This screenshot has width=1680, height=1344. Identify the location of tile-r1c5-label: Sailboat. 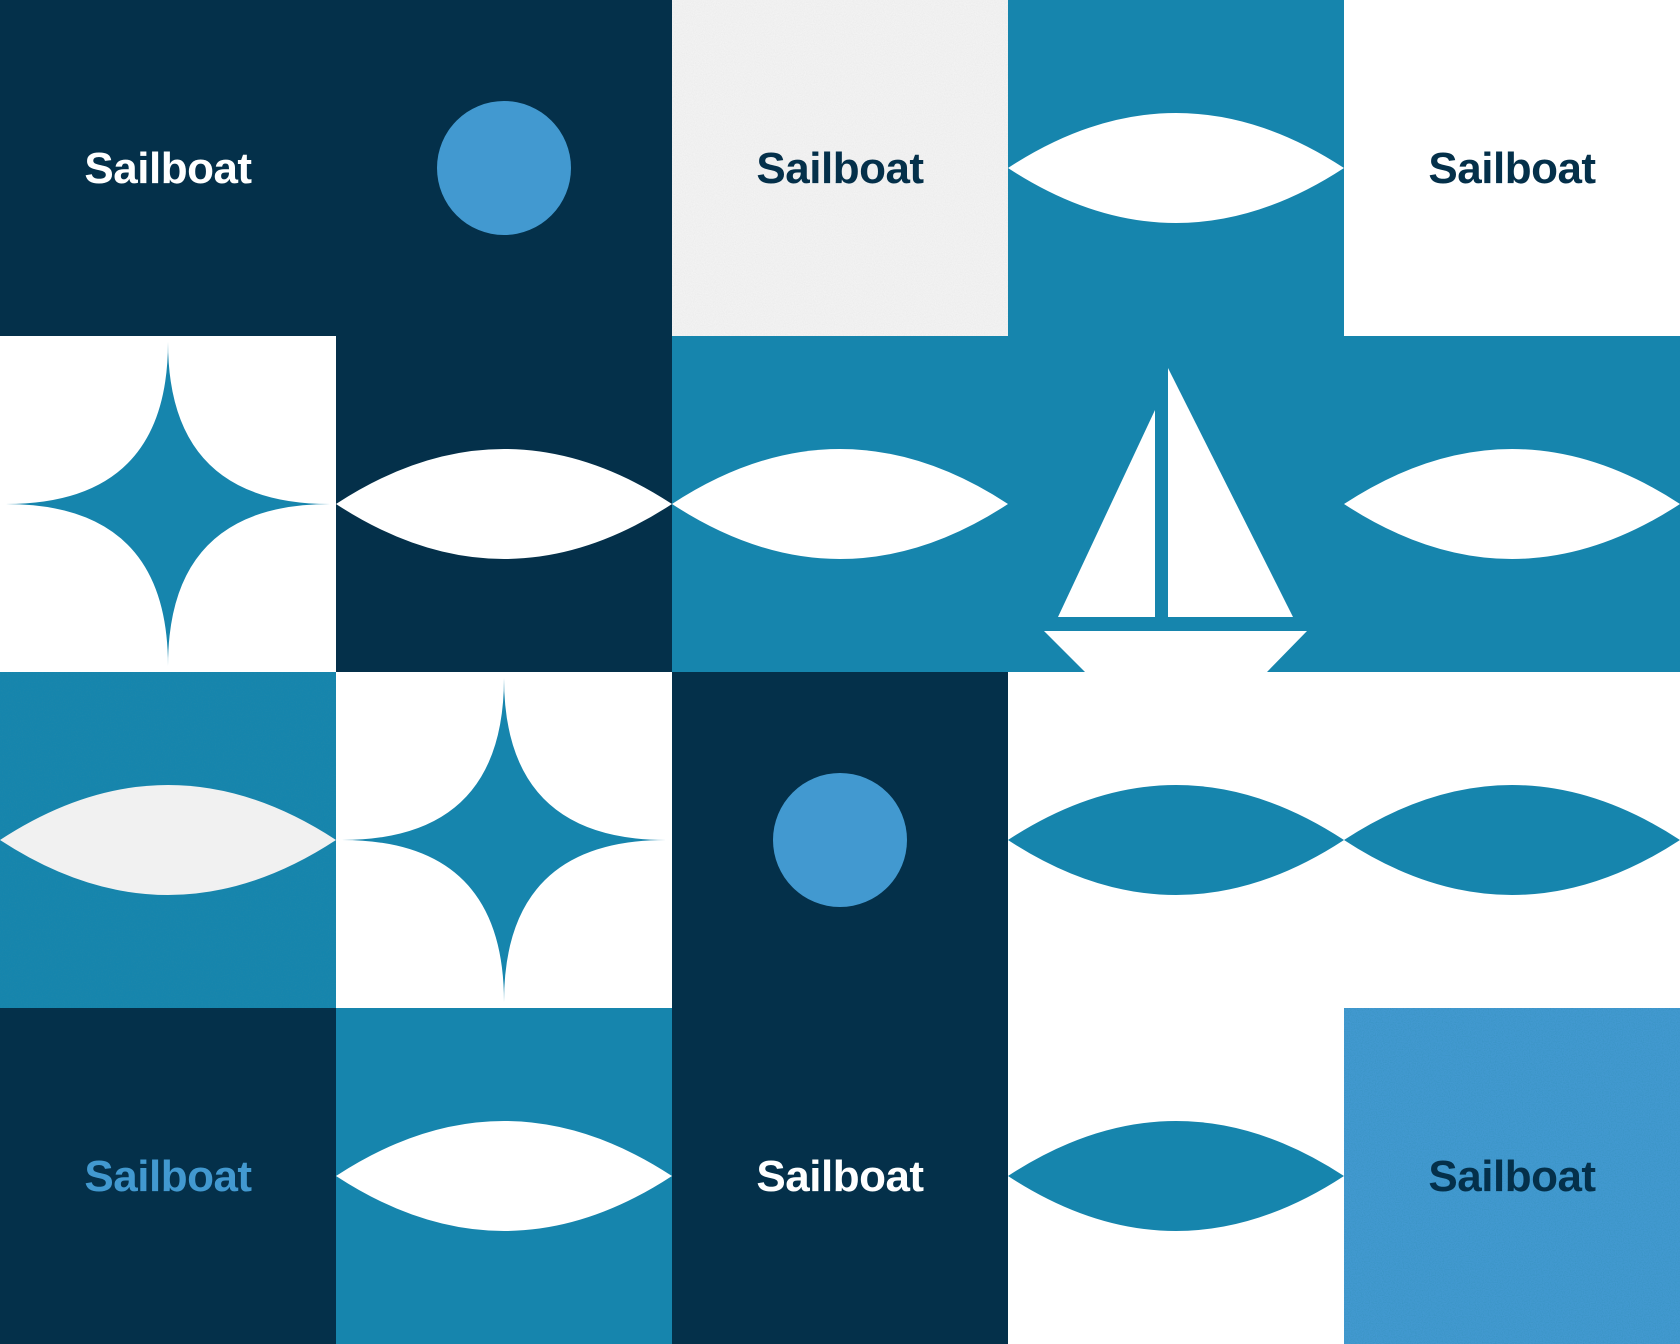
(1512, 168).